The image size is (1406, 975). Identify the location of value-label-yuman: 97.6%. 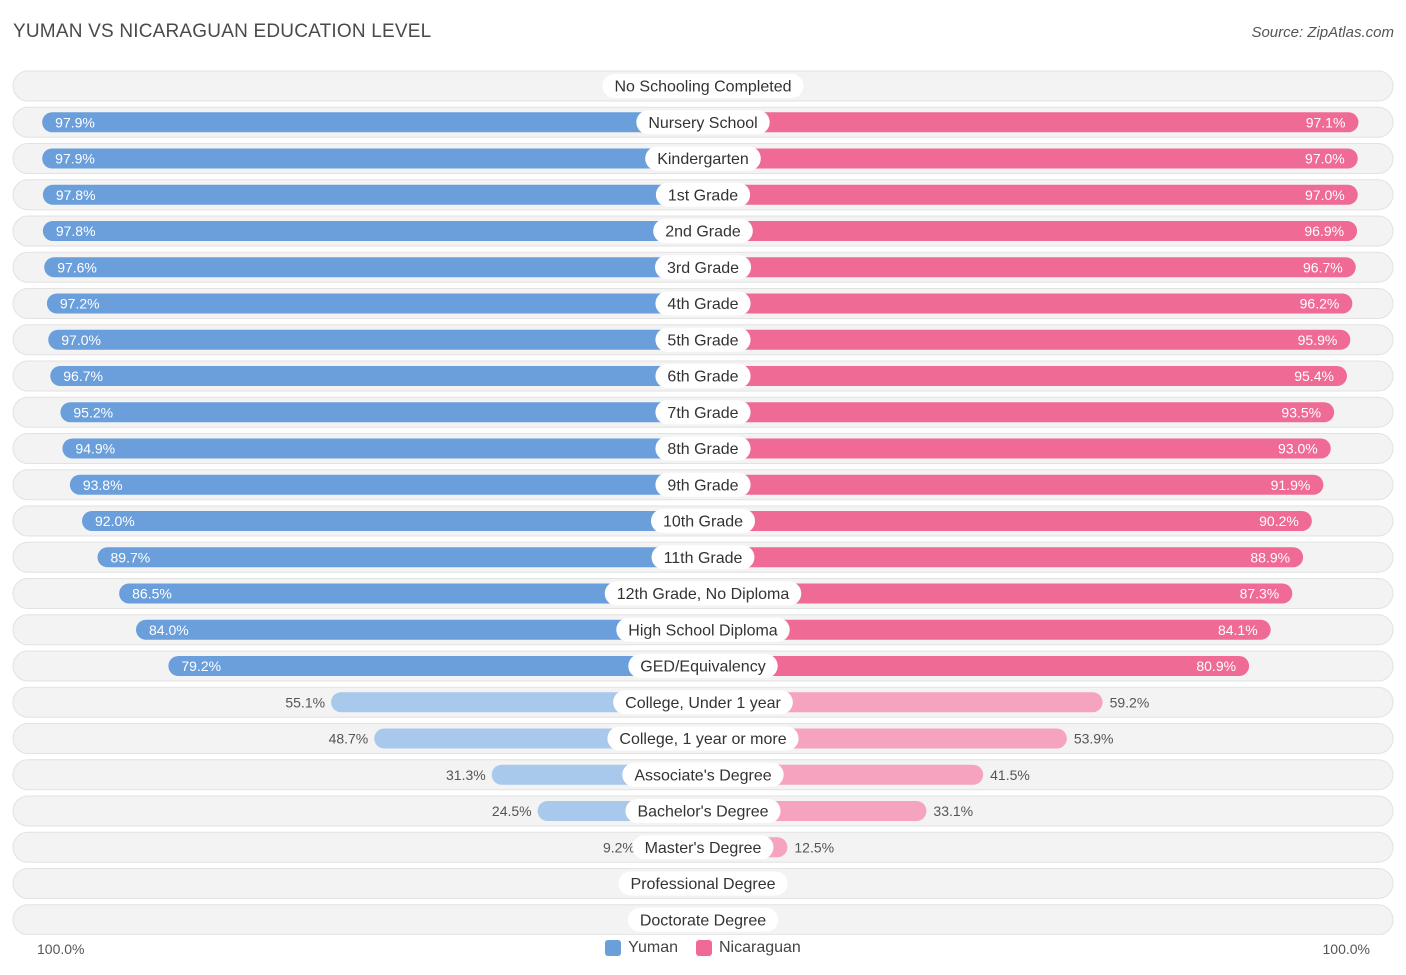
(77, 267).